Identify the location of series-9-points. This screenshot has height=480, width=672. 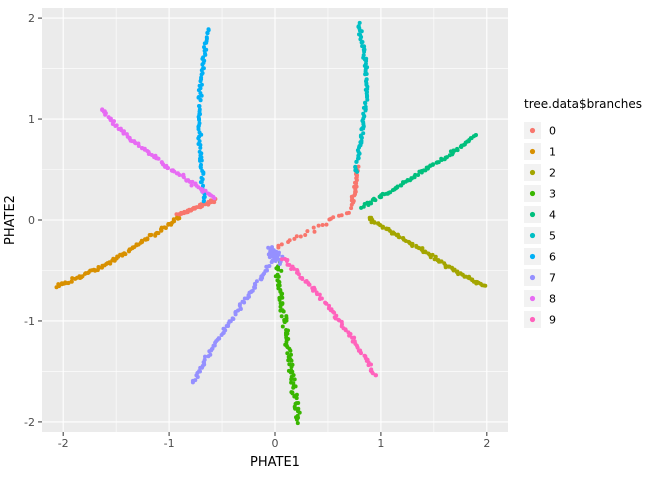
(328, 317).